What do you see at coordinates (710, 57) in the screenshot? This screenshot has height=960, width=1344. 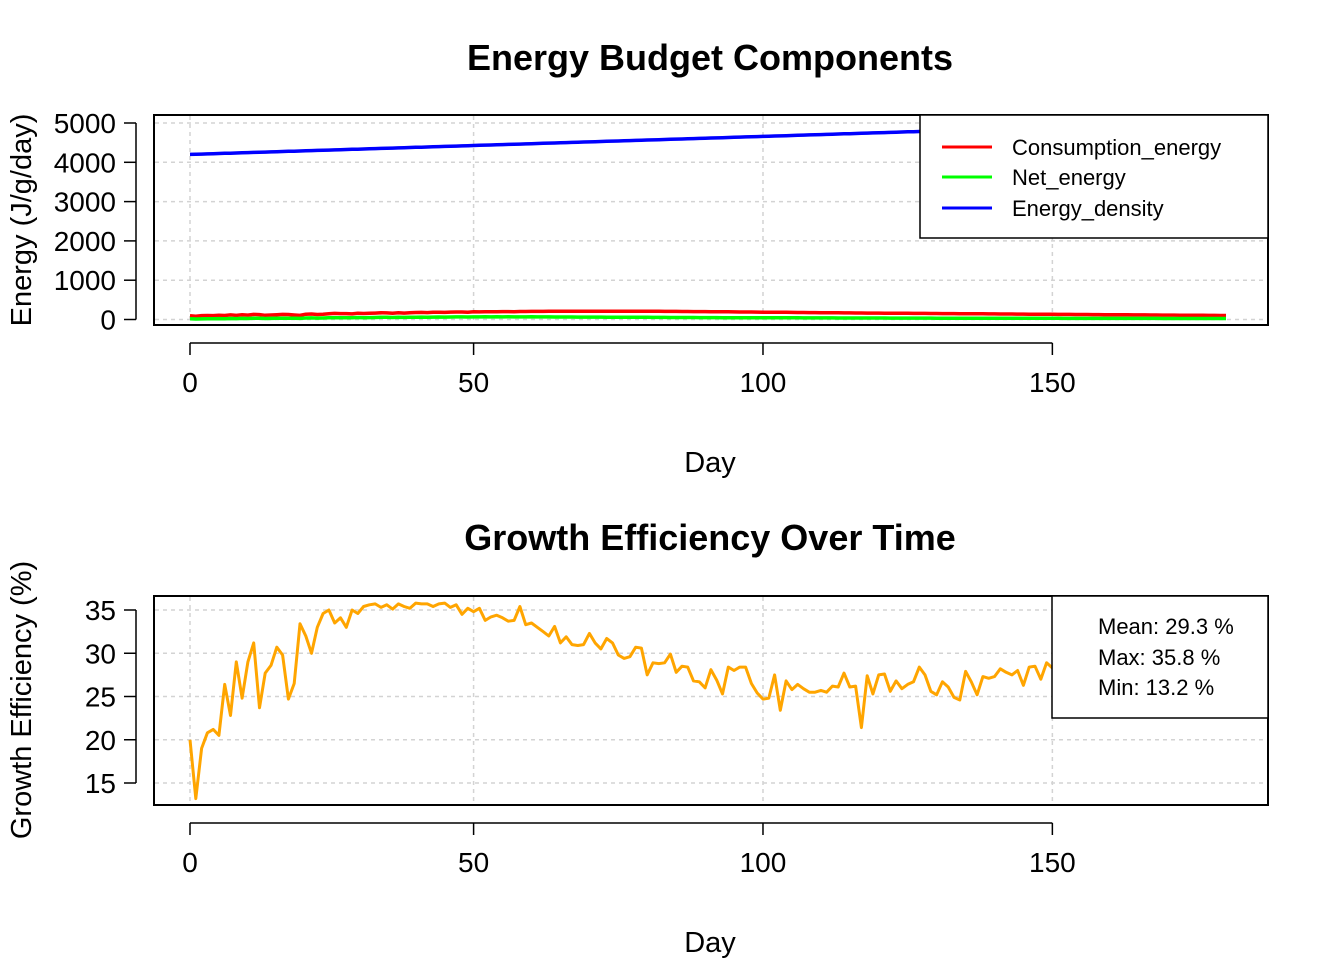 I see `chart-title: Energy Budget Components` at bounding box center [710, 57].